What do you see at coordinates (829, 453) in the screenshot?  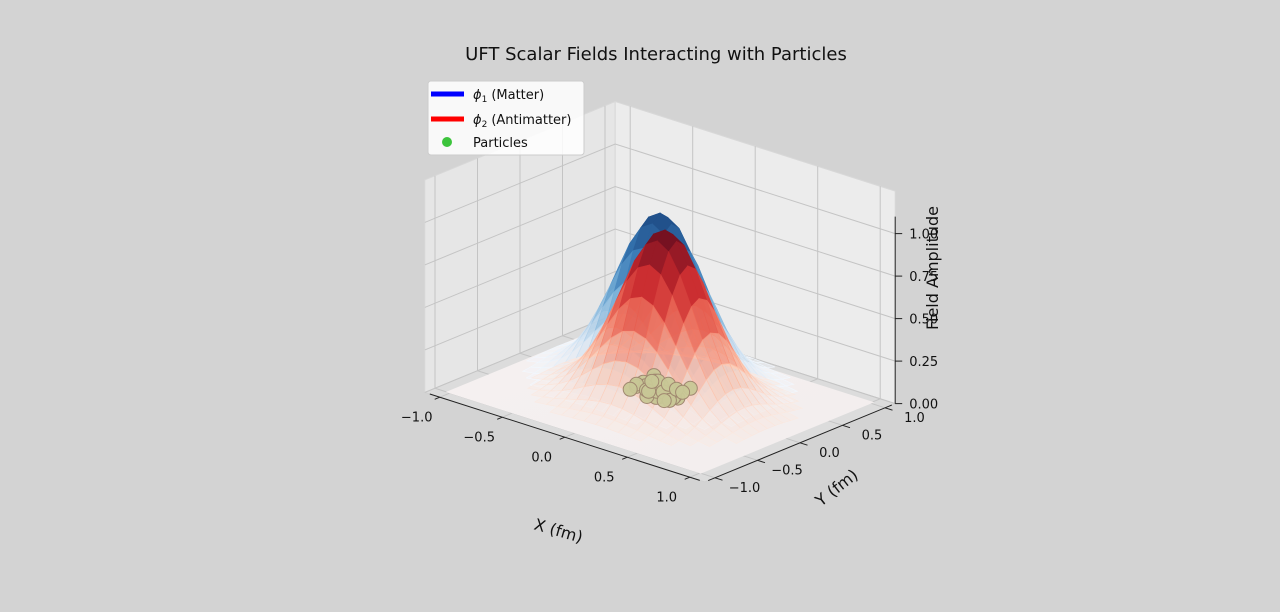 I see `y-tick-label: 0.0` at bounding box center [829, 453].